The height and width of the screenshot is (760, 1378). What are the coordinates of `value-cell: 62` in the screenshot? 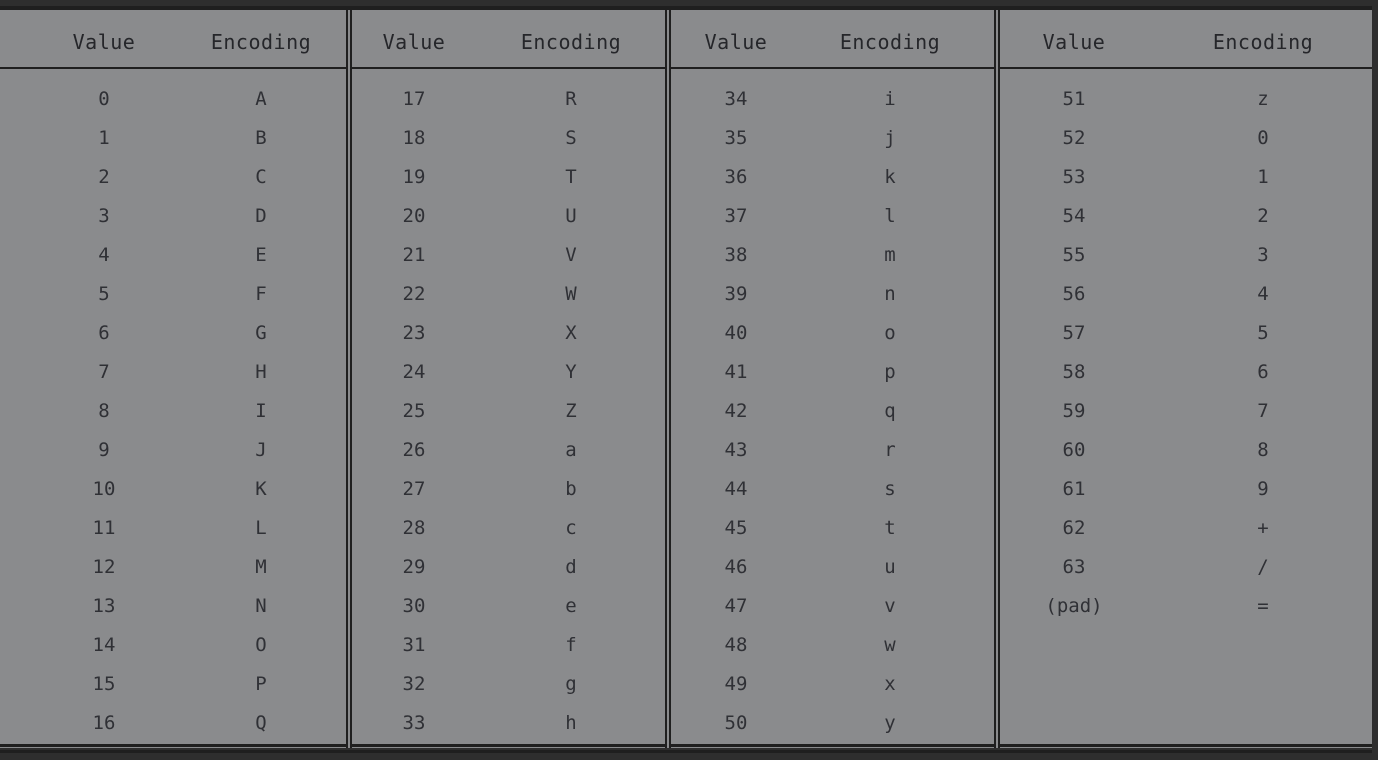 It's located at (1074, 528).